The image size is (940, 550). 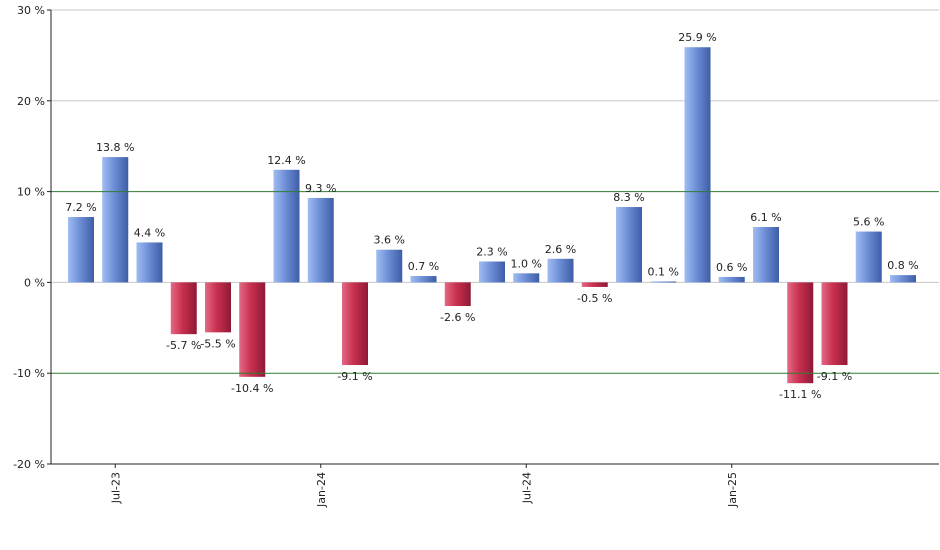 What do you see at coordinates (252, 388) in the screenshot?
I see `data-label: -10.4 %` at bounding box center [252, 388].